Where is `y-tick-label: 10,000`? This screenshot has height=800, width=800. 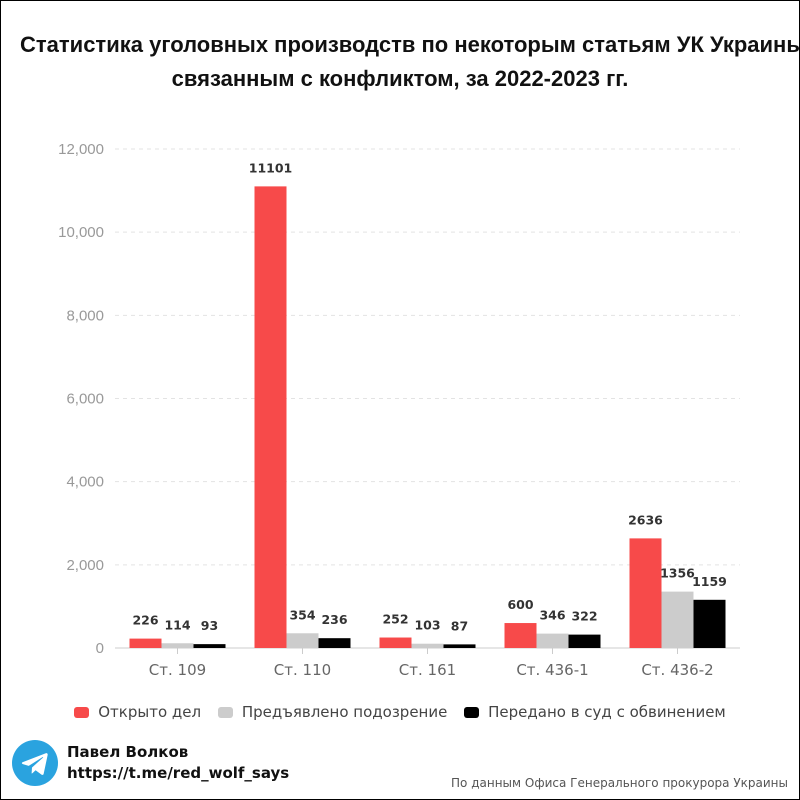 y-tick-label: 10,000 is located at coordinates (81, 232).